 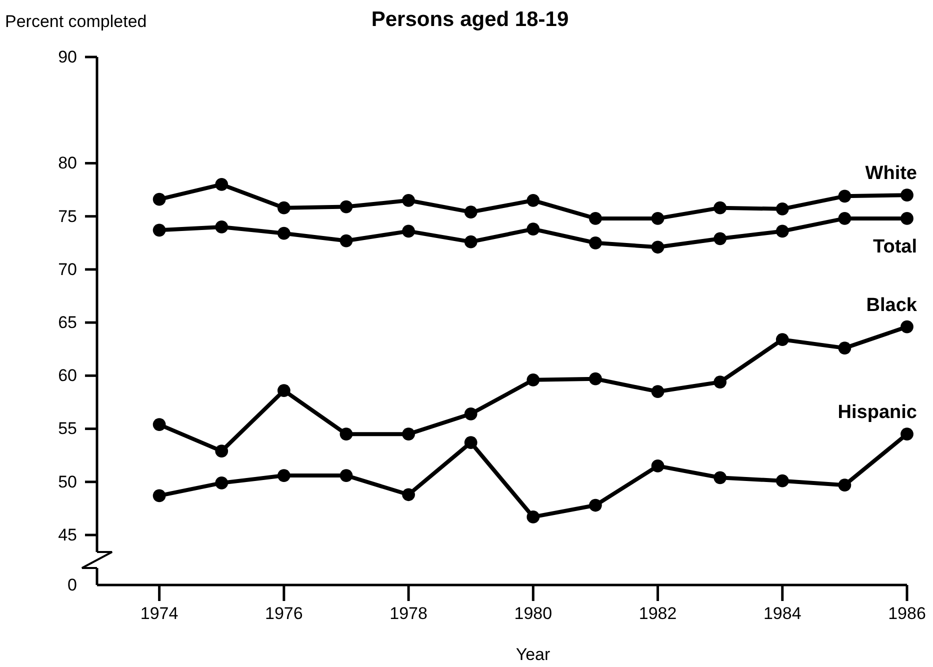 What do you see at coordinates (67, 163) in the screenshot?
I see `y-tick-label: 80` at bounding box center [67, 163].